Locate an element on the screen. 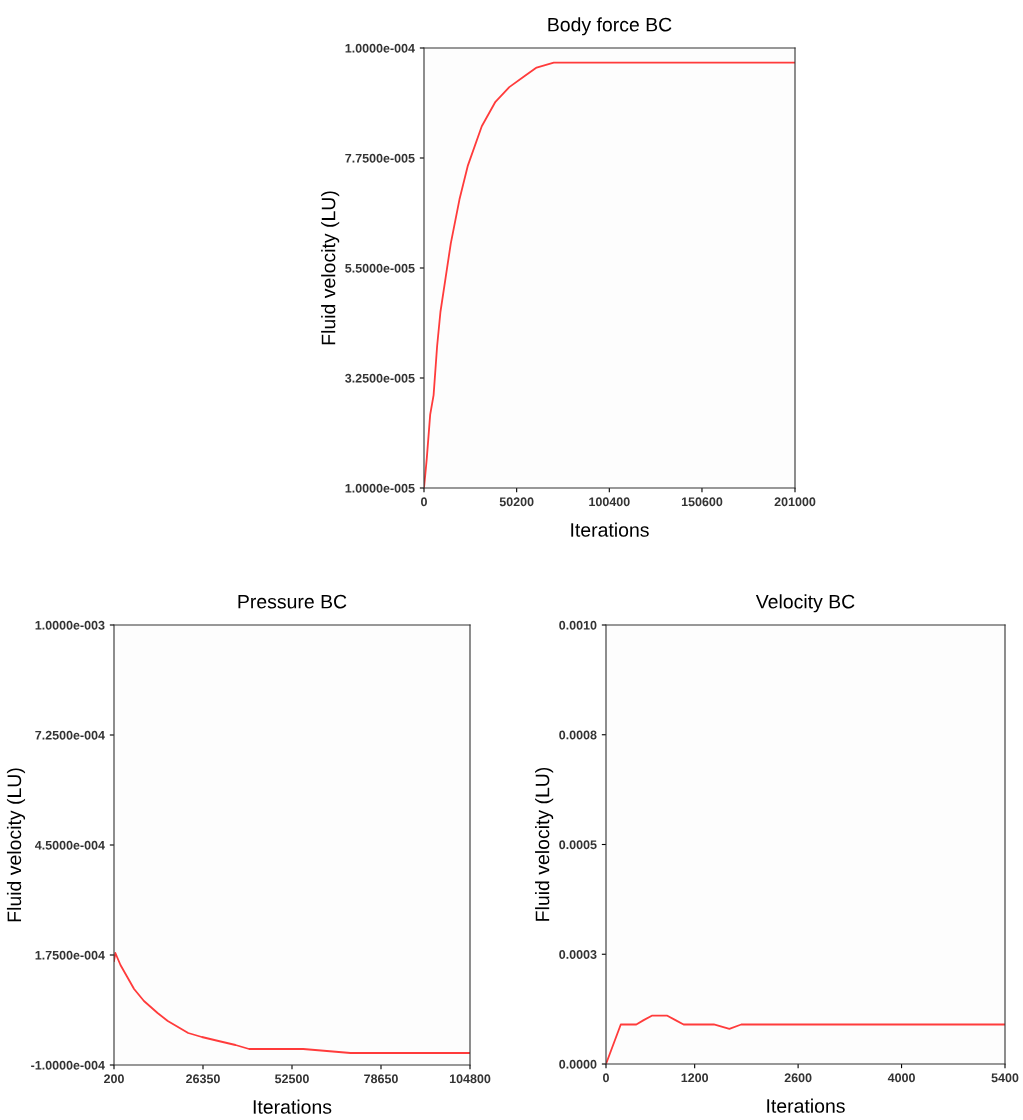  x-tick-label: 78650 is located at coordinates (381, 1079).